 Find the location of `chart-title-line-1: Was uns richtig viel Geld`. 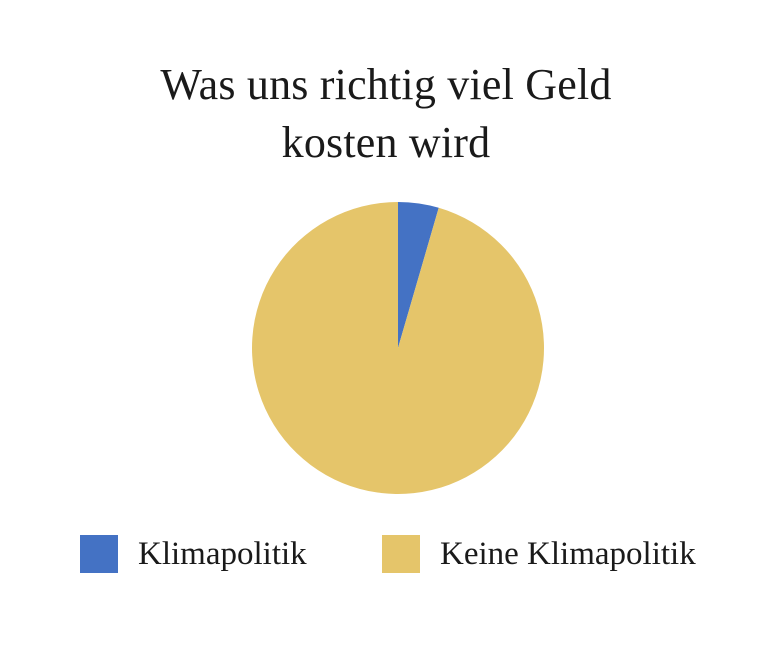

chart-title-line-1: Was uns richtig viel Geld is located at coordinates (386, 84).